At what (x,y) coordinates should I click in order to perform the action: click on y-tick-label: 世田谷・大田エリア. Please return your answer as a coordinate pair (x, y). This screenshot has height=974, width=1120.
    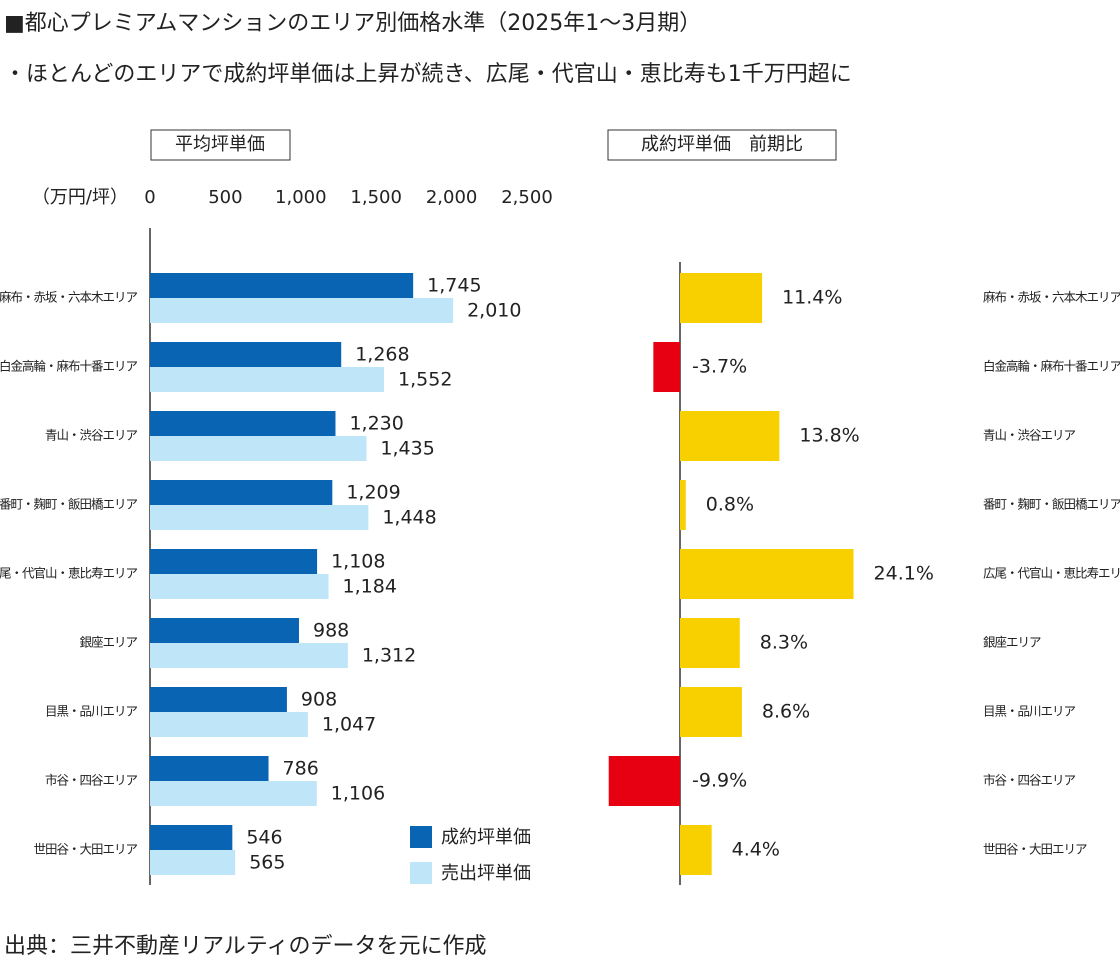
    Looking at the image, I should click on (85, 849).